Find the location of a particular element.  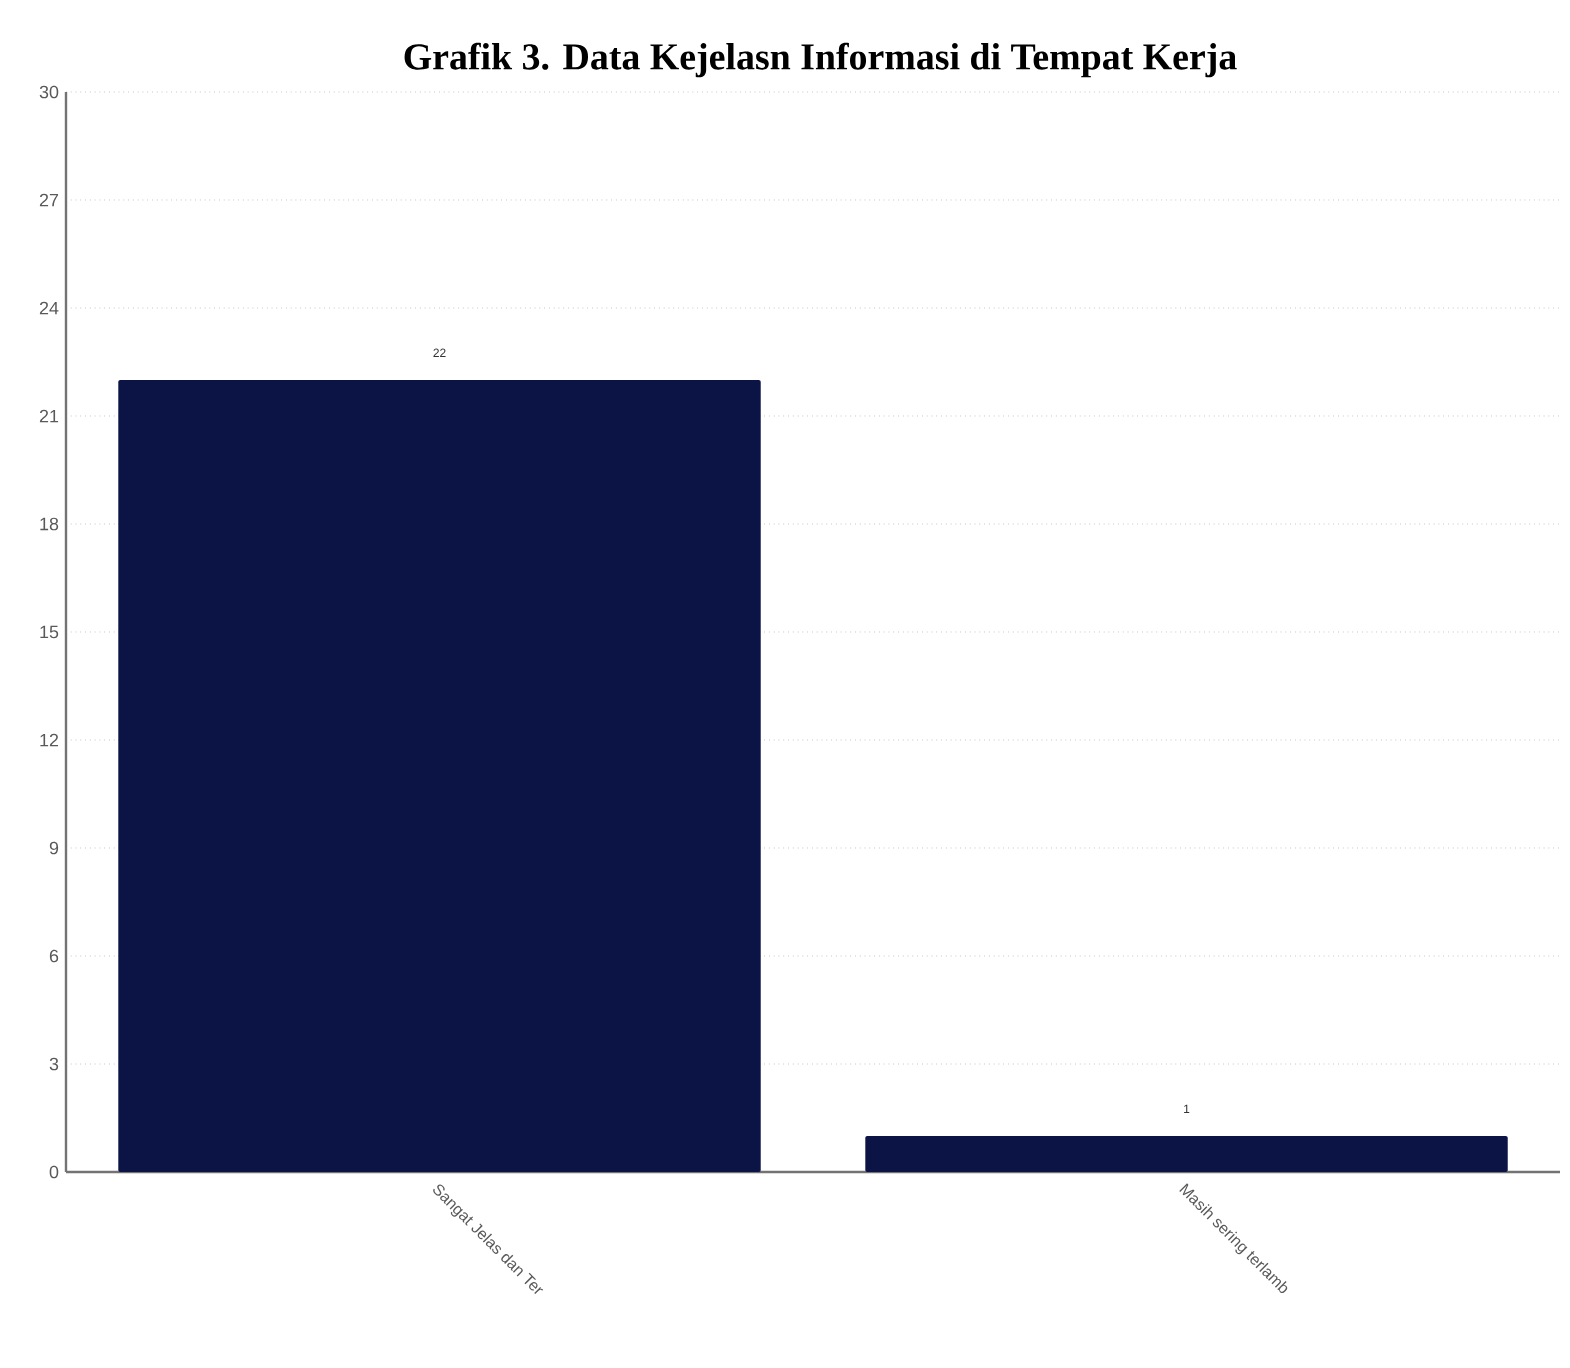

y-tick-label: 24 is located at coordinates (49, 308).